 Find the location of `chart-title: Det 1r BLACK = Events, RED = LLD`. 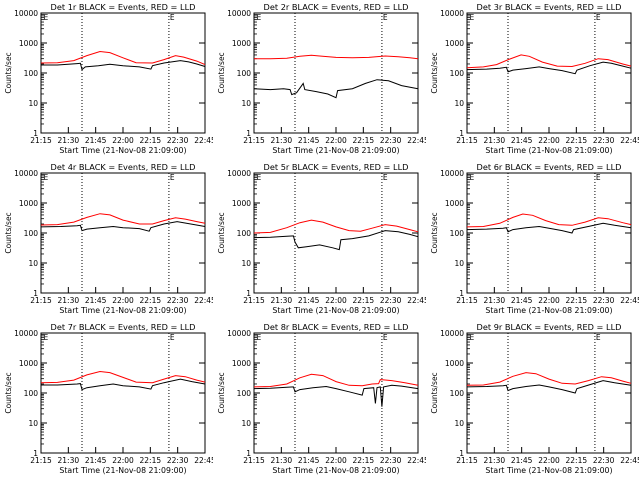

chart-title: Det 1r BLACK = Events, RED = LLD is located at coordinates (123, 7).